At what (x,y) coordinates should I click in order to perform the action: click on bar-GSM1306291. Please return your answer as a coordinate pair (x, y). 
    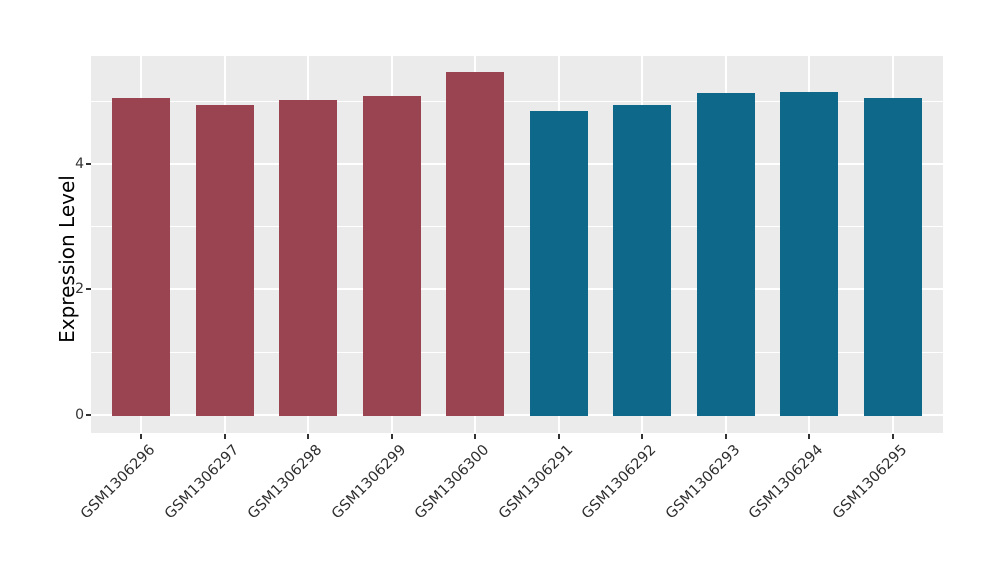
    Looking at the image, I should click on (558, 263).